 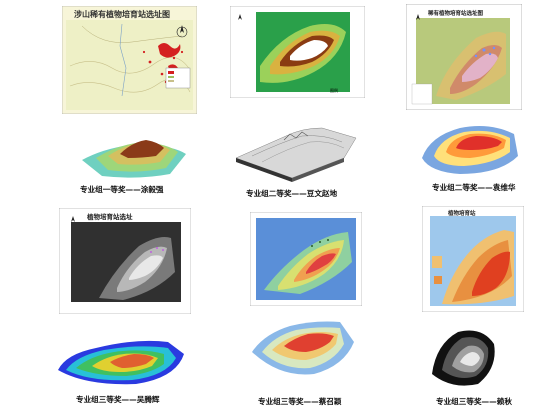 What do you see at coordinates (110, 217) in the screenshot?
I see `map-title: 植物培育站选址` at bounding box center [110, 217].